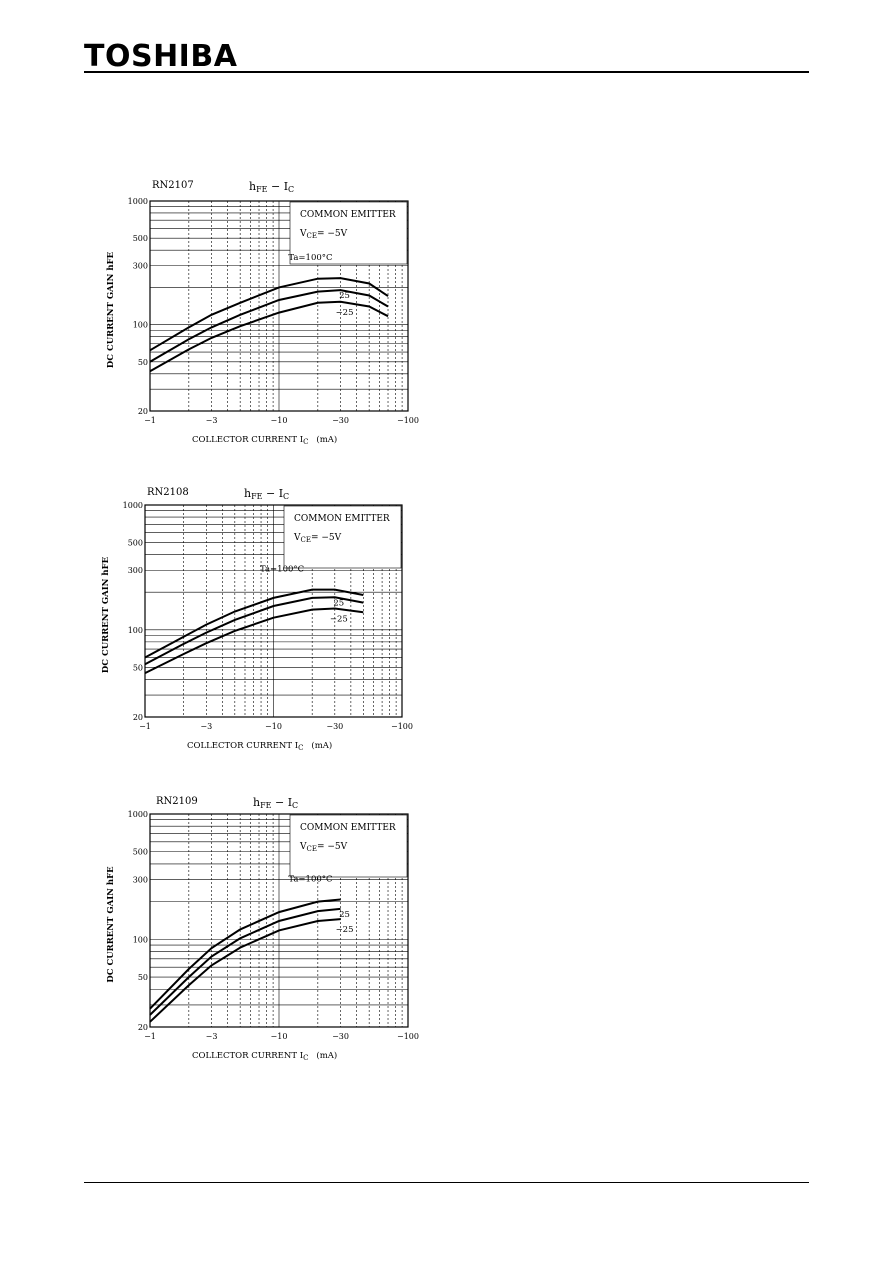  Describe the element at coordinates (446, 1182) in the screenshot. I see `footer-rule` at that location.